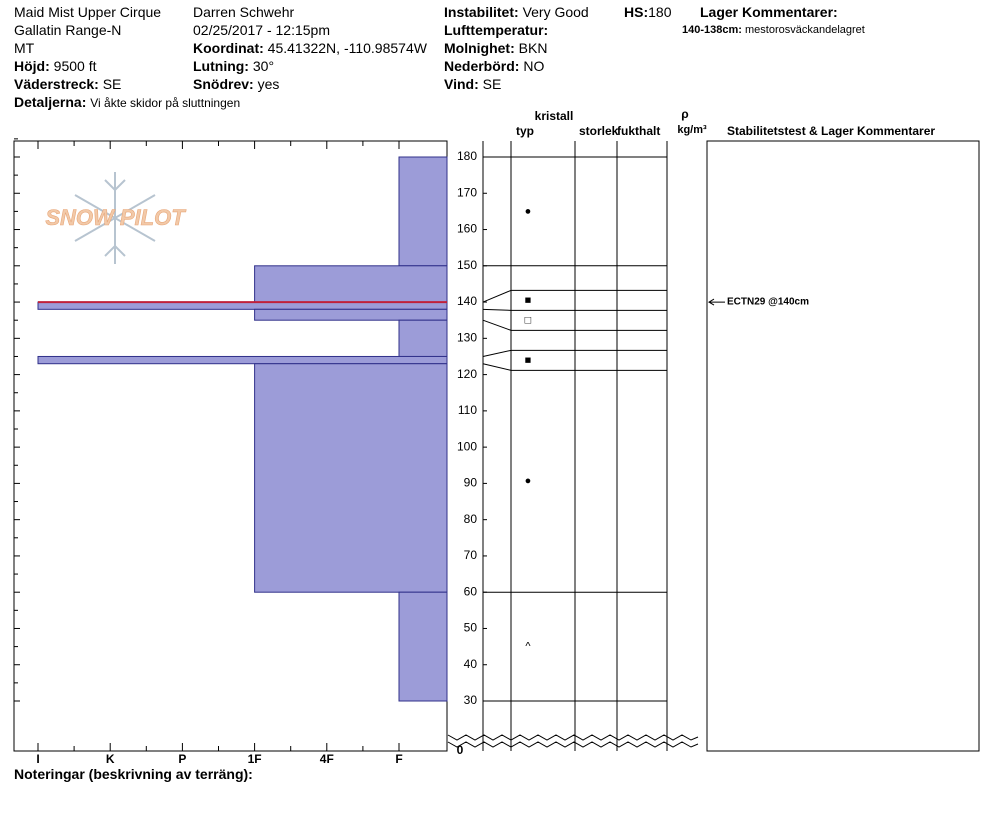 Image resolution: width=994 pixels, height=840 pixels. I want to click on y-tick-label: 150, so click(467, 265).